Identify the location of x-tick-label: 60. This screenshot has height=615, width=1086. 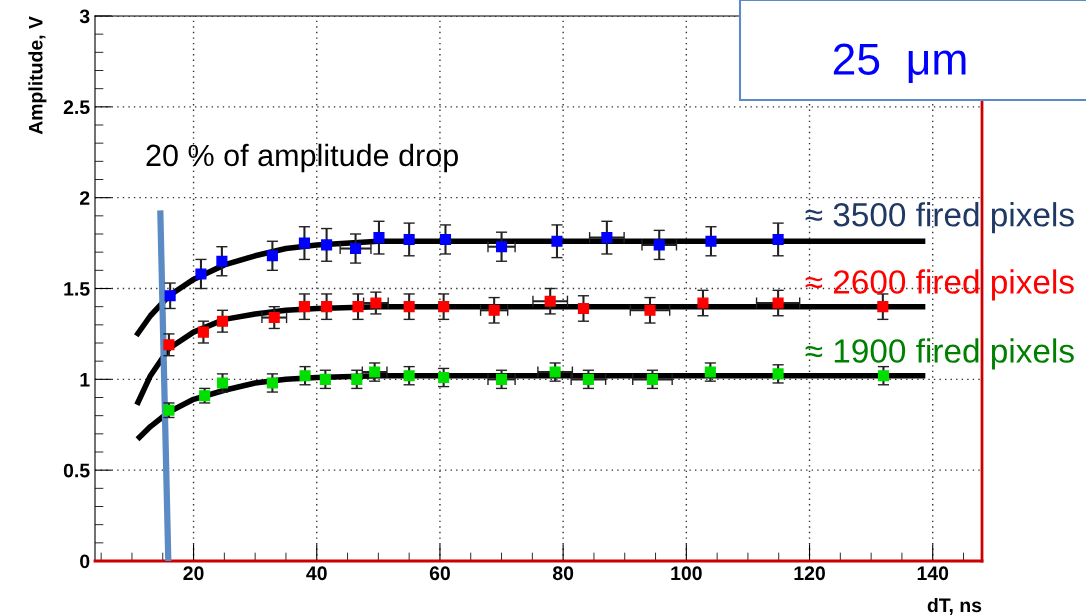
(439, 573).